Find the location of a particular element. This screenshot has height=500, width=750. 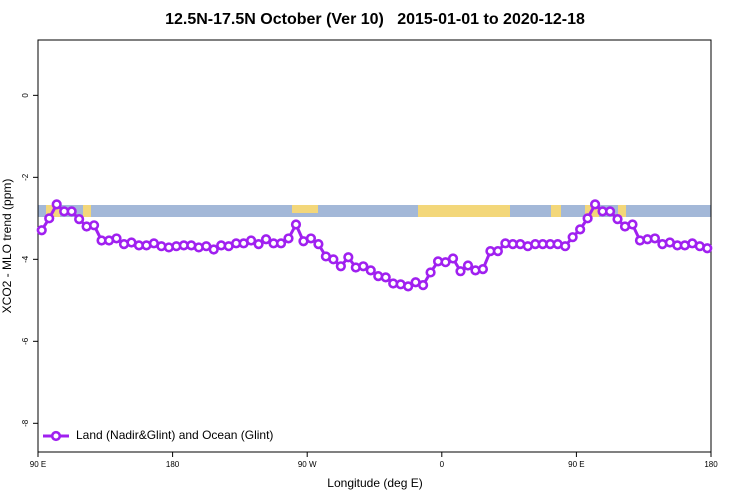

y-tick-label: -4 is located at coordinates (25, 259).